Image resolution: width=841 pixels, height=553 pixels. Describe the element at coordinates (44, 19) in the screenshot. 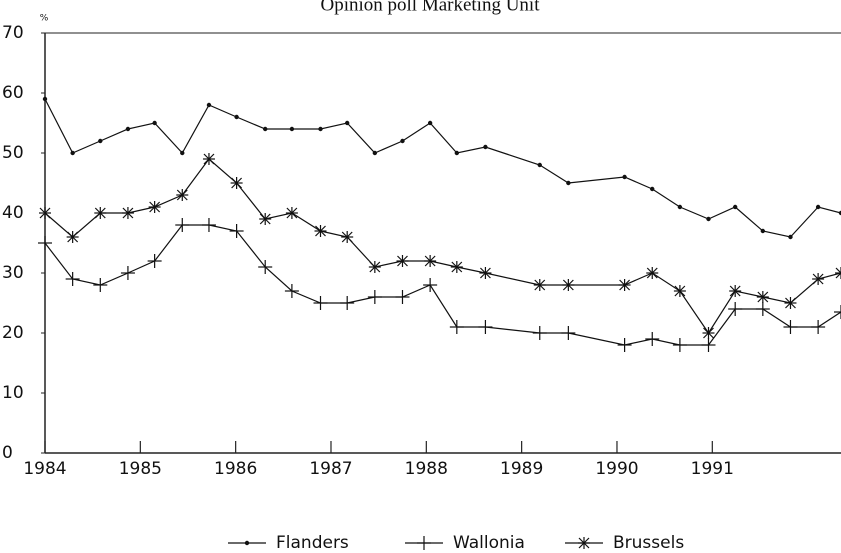

I see `y-unit: %` at that location.